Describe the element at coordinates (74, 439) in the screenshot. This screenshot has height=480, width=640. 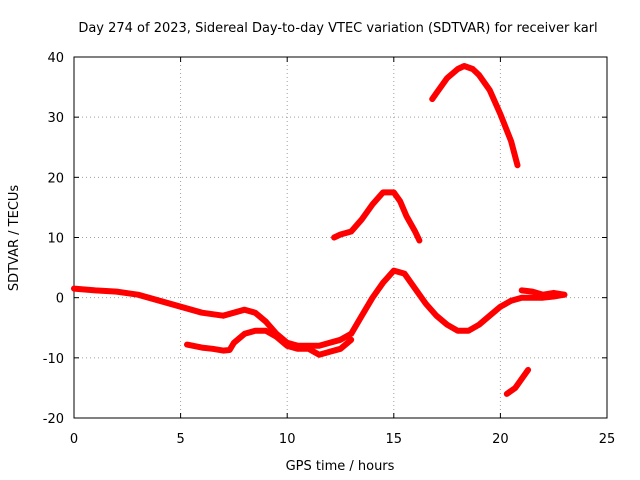
I see `x-tick-label: 0` at that location.